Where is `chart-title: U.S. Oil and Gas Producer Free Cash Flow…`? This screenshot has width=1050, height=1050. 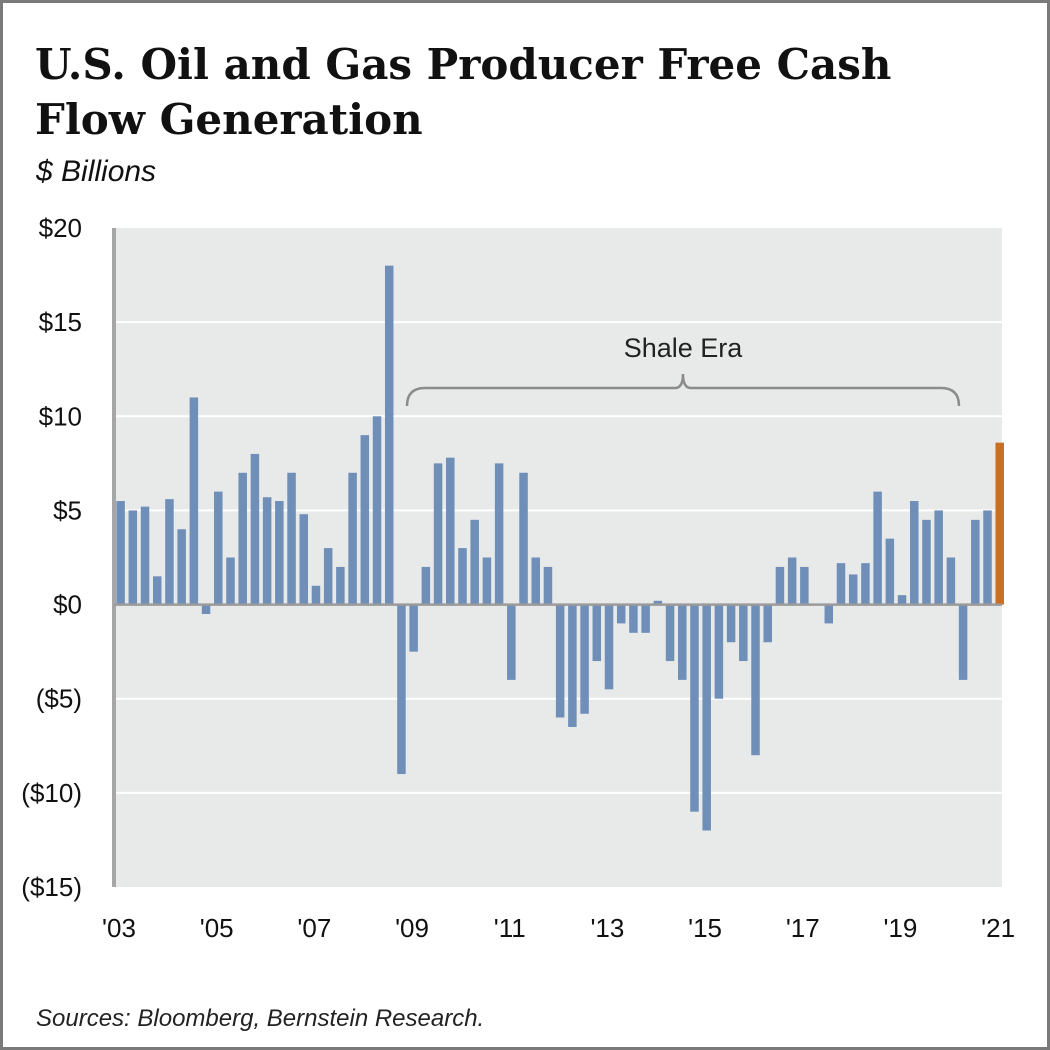 chart-title: U.S. Oil and Gas Producer Free Cash Flow… is located at coordinates (463, 92).